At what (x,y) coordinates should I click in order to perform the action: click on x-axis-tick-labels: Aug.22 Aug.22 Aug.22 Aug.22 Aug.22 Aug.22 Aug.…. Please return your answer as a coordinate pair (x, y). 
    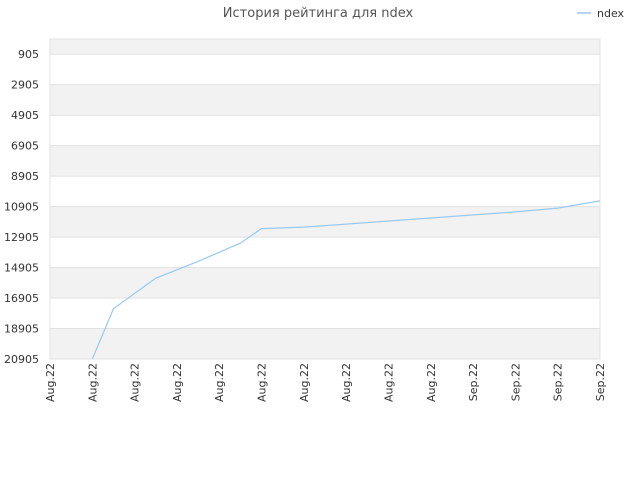
    Looking at the image, I should click on (325, 382).